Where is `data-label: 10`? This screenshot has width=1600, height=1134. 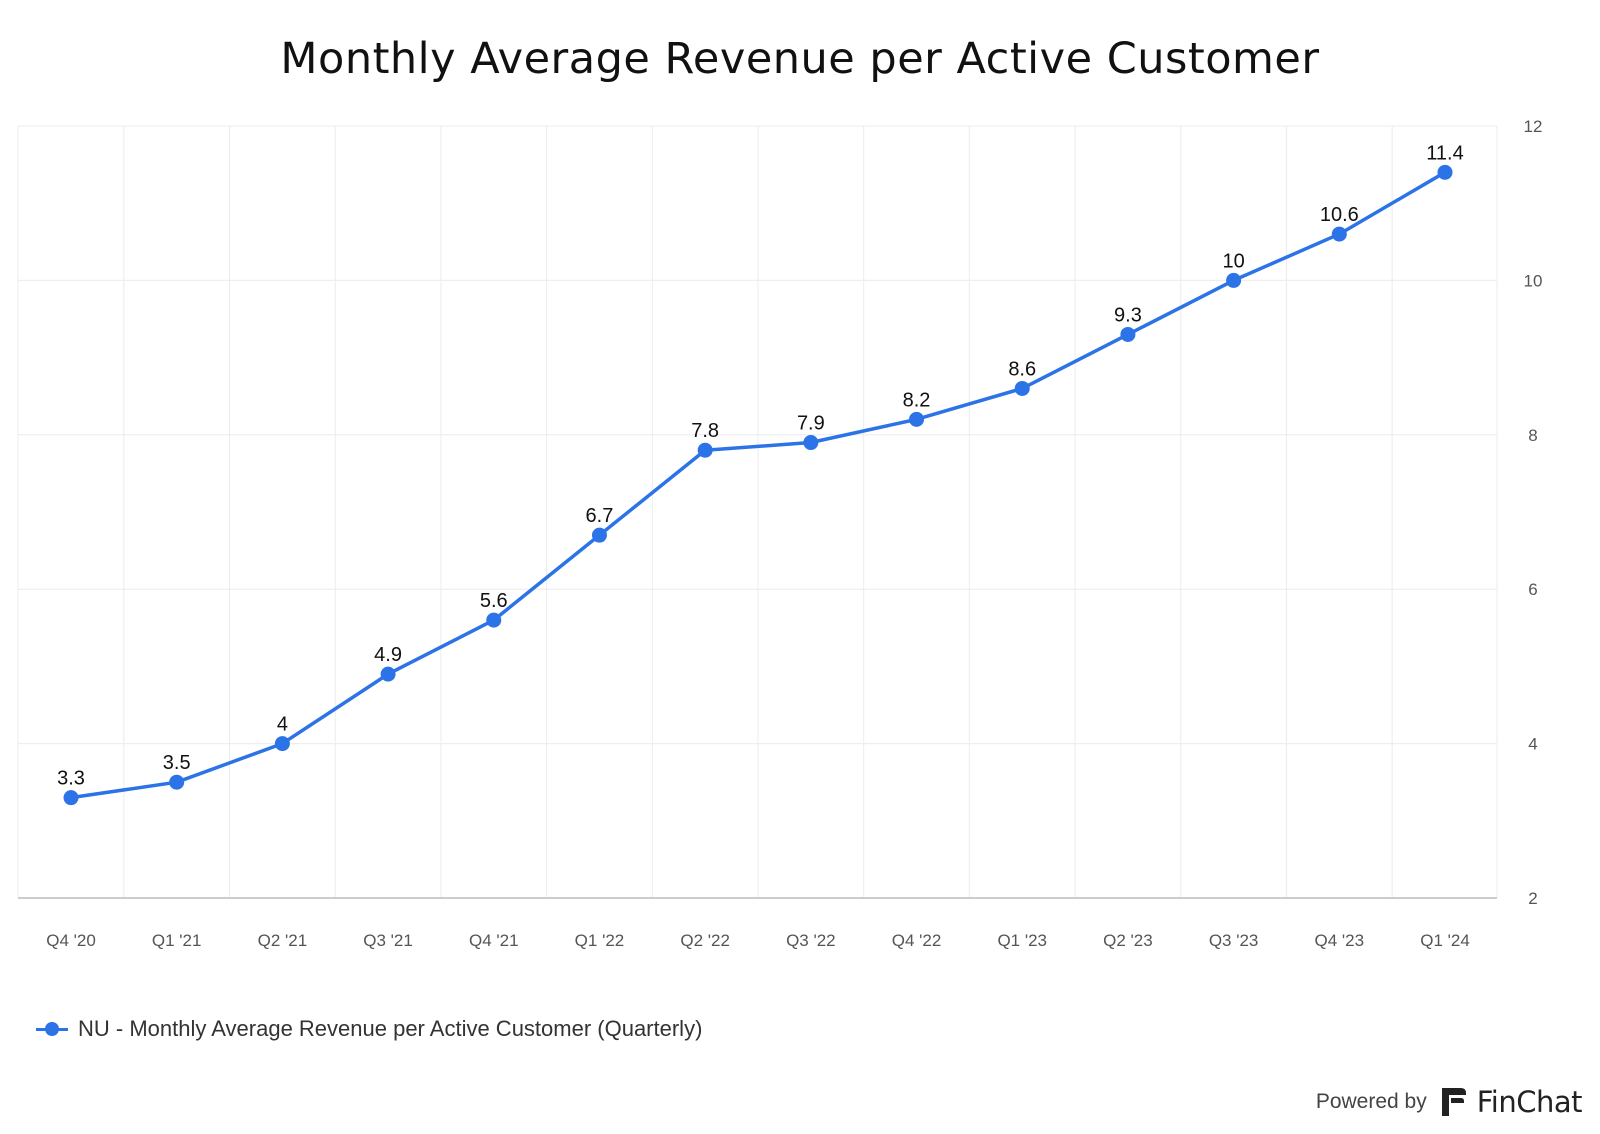
data-label: 10 is located at coordinates (1233, 261).